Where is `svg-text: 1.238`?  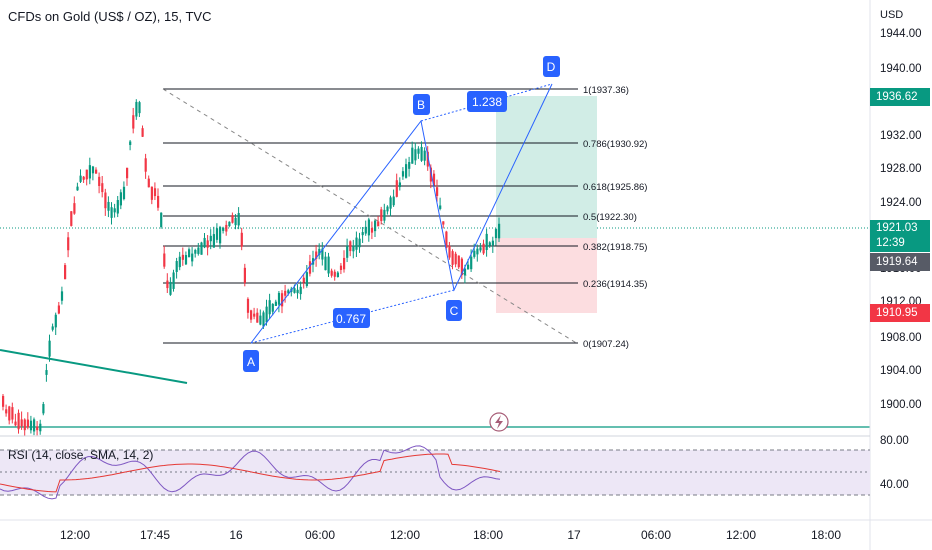 svg-text: 1.238 is located at coordinates (487, 102).